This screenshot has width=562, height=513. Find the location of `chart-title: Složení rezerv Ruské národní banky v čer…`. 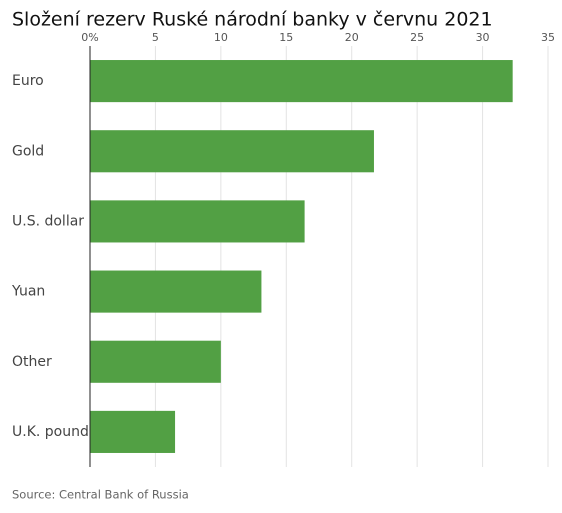

chart-title: Složení rezerv Ruské národní banky v čer… is located at coordinates (252, 20).